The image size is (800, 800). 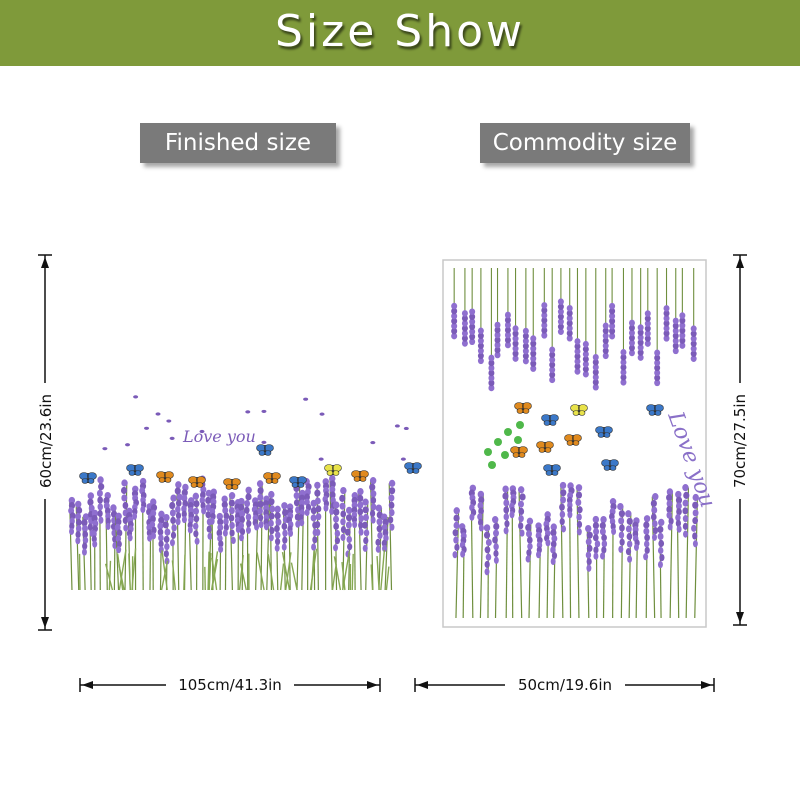 What do you see at coordinates (230, 685) in the screenshot?
I see `finished-width-label: 105cm/41.3in` at bounding box center [230, 685].